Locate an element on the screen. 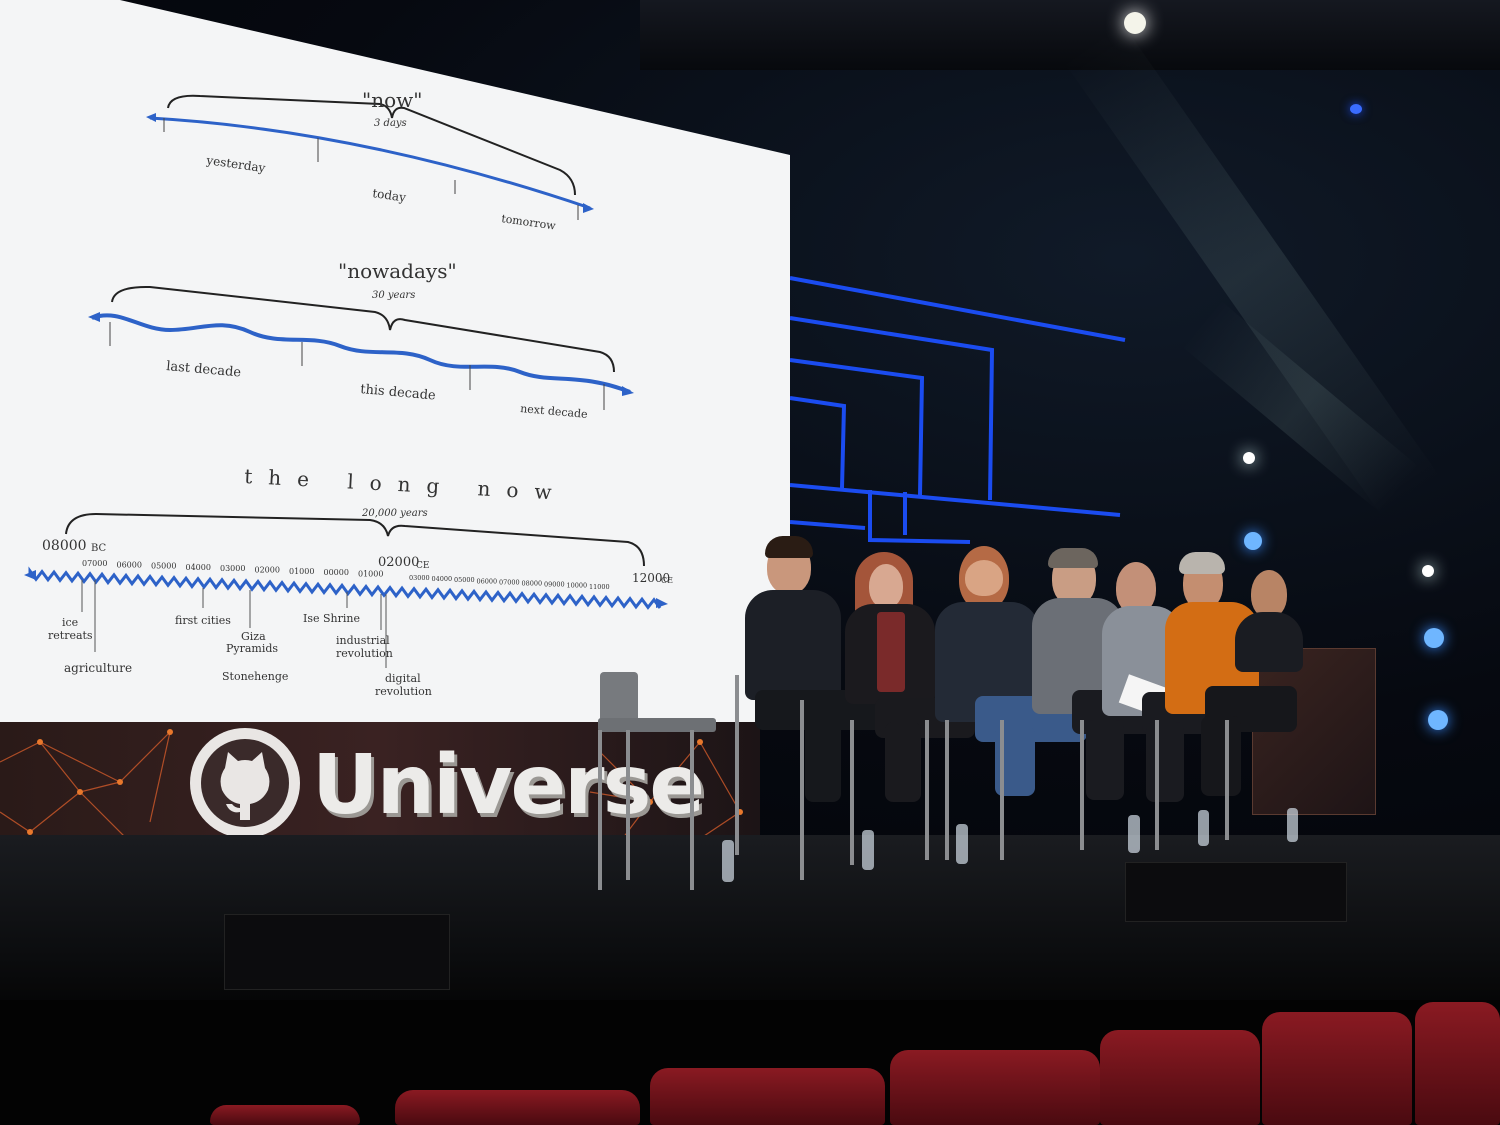 The image size is (1500, 1125). long-now-end-era: CE is located at coordinates (667, 580).